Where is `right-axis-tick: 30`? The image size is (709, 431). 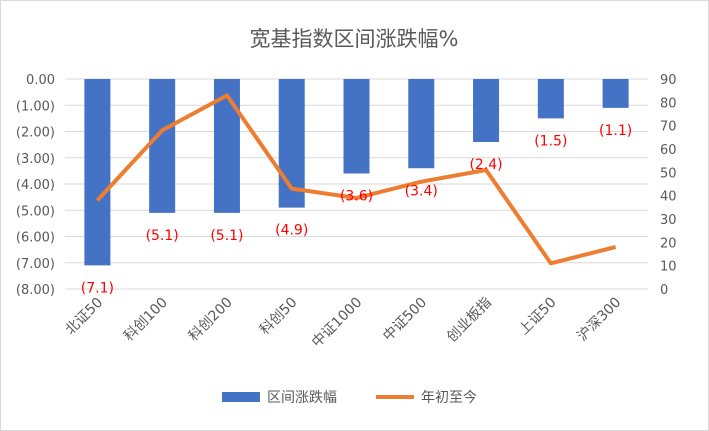 right-axis-tick: 30 is located at coordinates (668, 220).